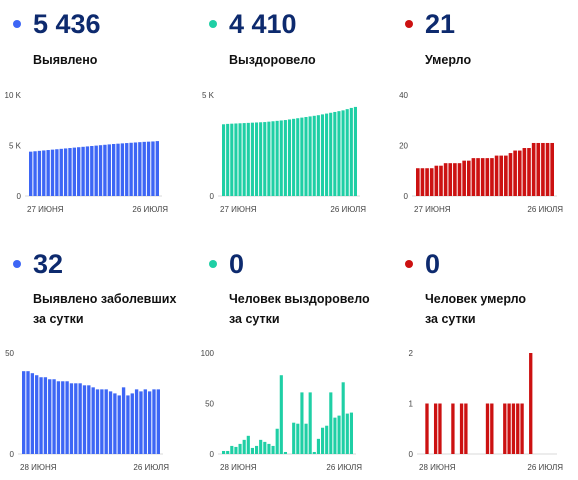 This screenshot has width=578, height=480. What do you see at coordinates (9, 353) in the screenshot?
I see `y-tick-label: 50` at bounding box center [9, 353].